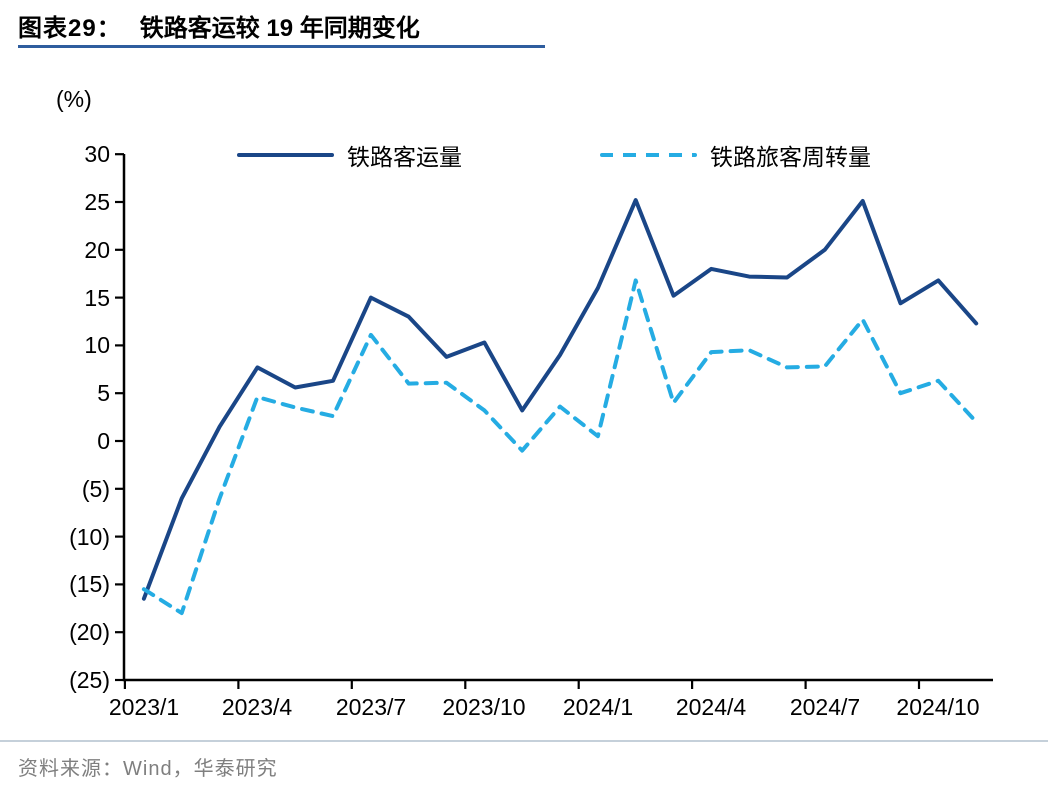 The height and width of the screenshot is (792, 1048). What do you see at coordinates (790, 157) in the screenshot?
I see `legend-label: 铁路旅客周转量` at bounding box center [790, 157].